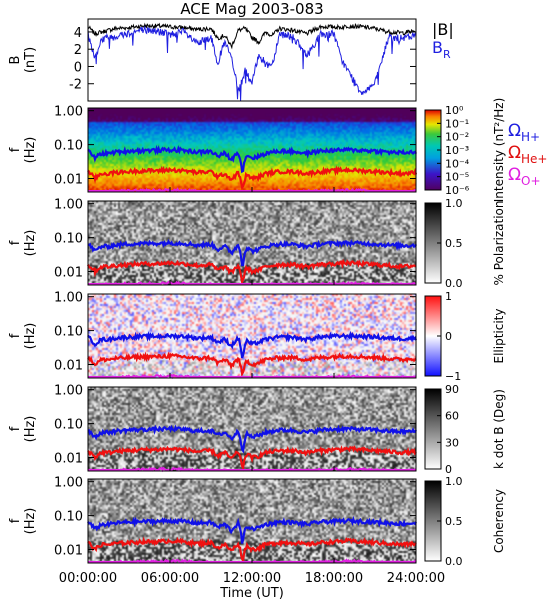 The image size is (550, 600). What do you see at coordinates (499, 521) in the screenshot?
I see `colorbar-label: Coherency` at bounding box center [499, 521].